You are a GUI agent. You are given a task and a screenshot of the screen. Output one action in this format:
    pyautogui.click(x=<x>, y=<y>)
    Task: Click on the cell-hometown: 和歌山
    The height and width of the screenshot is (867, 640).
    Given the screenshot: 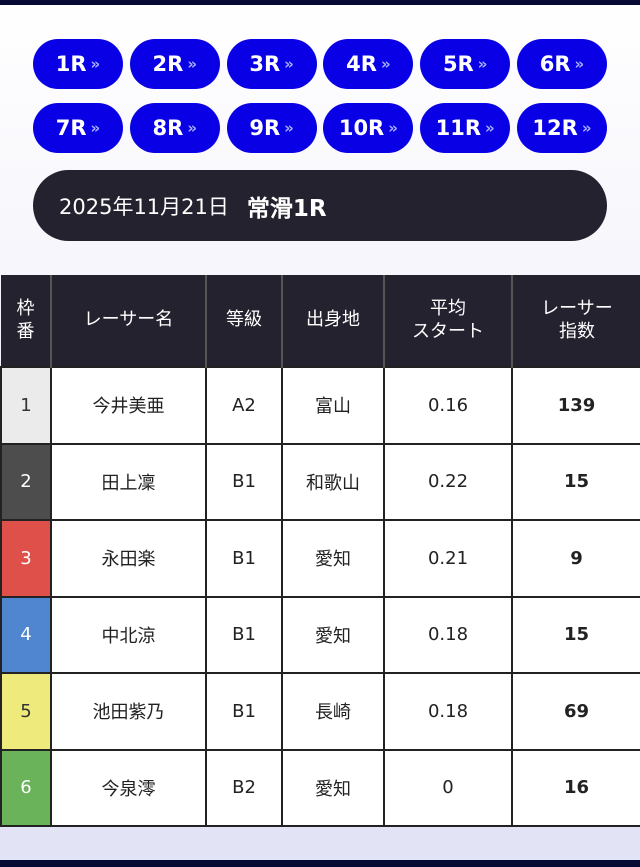 What is the action you would take?
    pyautogui.click(x=333, y=481)
    